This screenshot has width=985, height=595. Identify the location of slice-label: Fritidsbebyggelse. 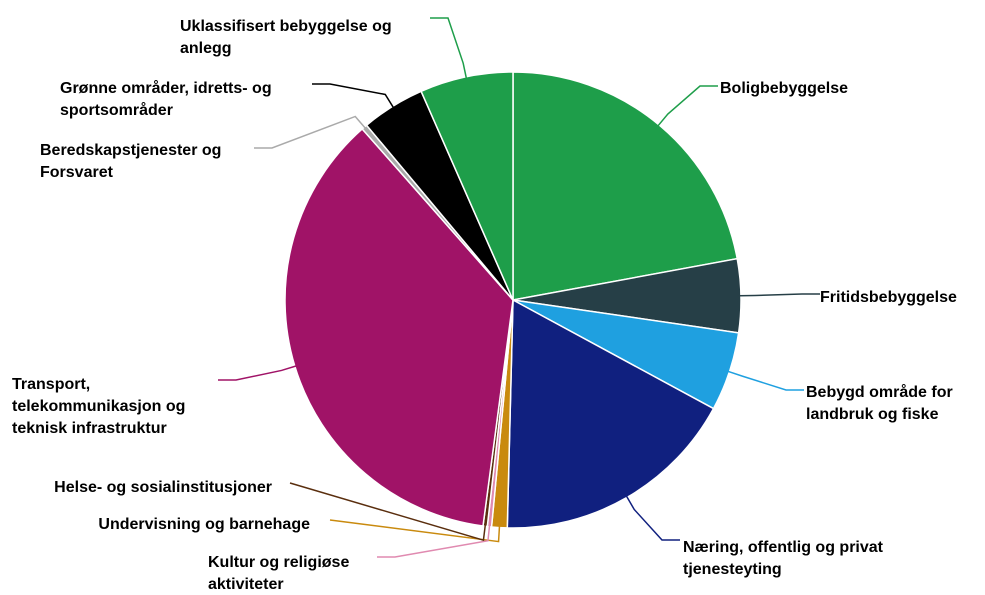
(888, 297).